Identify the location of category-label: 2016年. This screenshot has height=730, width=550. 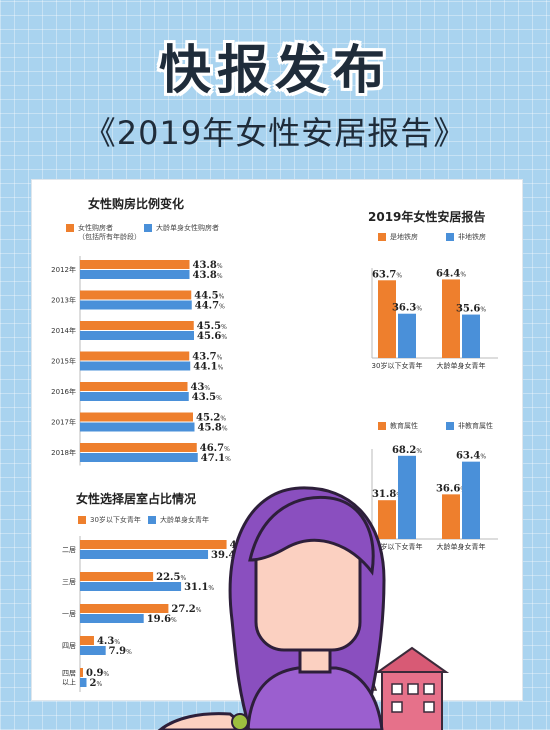
(63, 391).